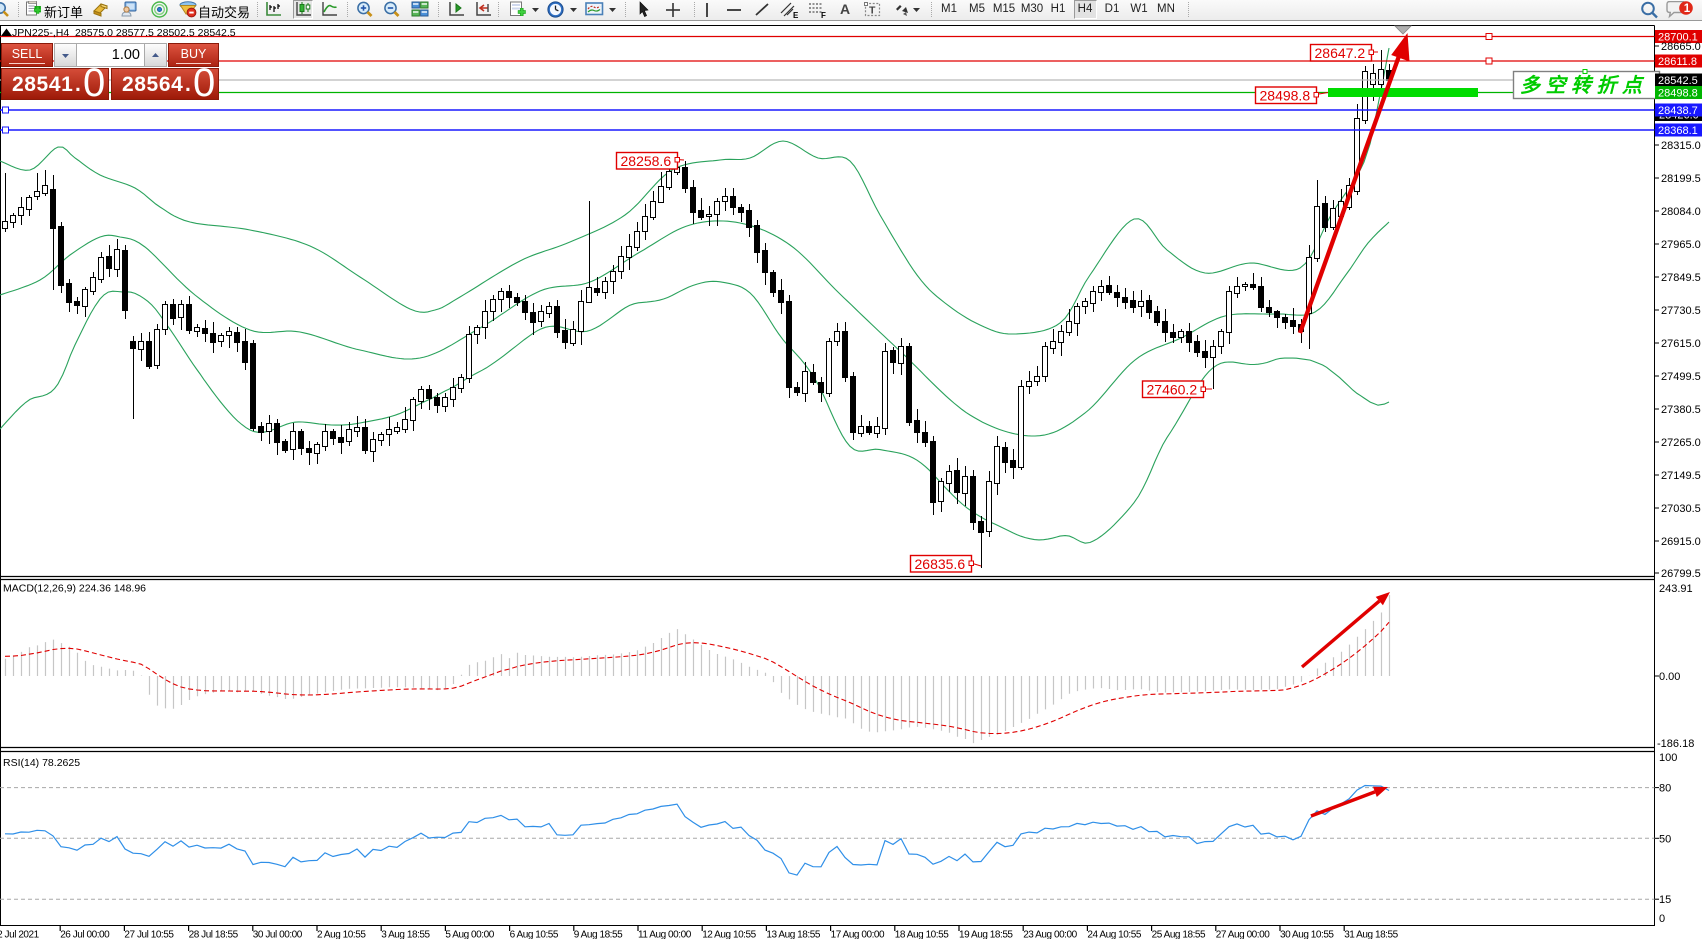  Describe the element at coordinates (469, 934) in the screenshot. I see `svg-text: 5 Aug 00:00` at that location.